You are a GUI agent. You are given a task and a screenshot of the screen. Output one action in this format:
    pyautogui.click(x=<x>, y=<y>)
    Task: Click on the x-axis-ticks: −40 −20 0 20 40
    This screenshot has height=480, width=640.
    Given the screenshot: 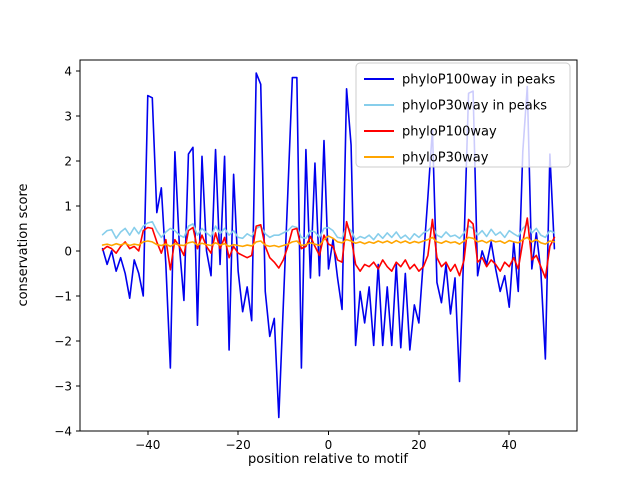 What is the action you would take?
    pyautogui.click(x=326, y=441)
    